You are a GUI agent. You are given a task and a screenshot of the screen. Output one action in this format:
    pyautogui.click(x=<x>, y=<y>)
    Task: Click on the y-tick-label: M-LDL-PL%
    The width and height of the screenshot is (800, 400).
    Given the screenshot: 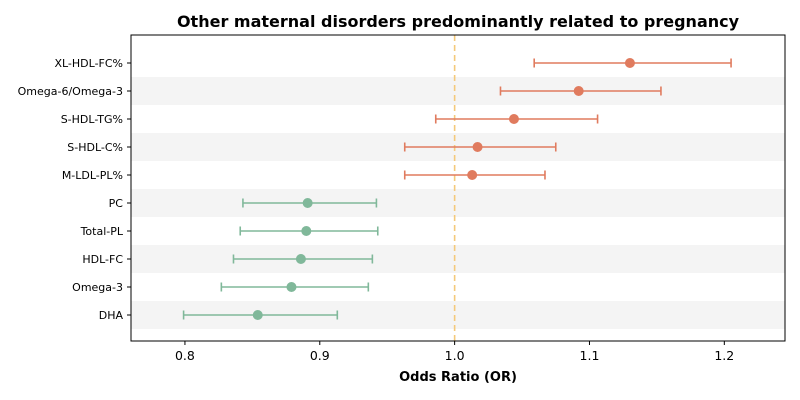 What is the action you would take?
    pyautogui.click(x=92, y=175)
    